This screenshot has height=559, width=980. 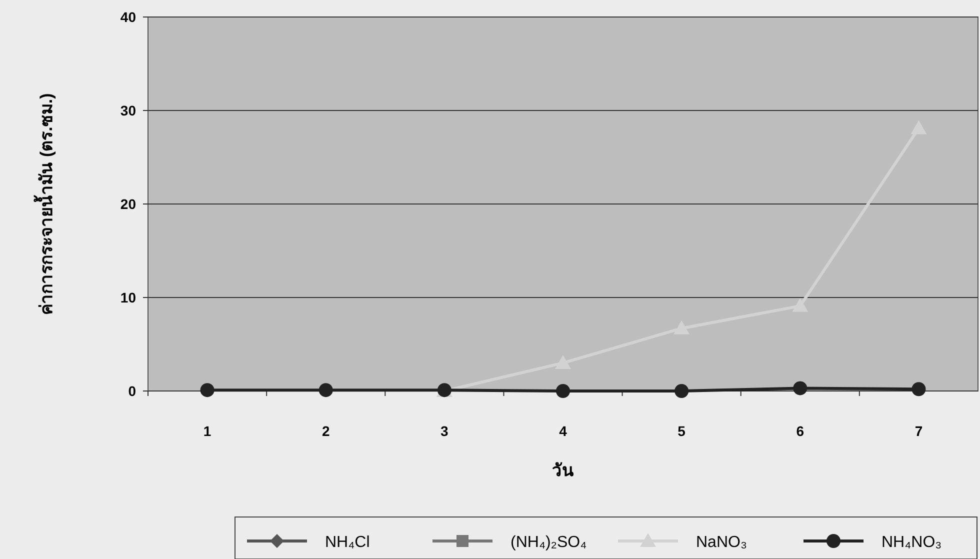 I want to click on legend-label: (NH₄)₂SO₄, so click(x=548, y=542).